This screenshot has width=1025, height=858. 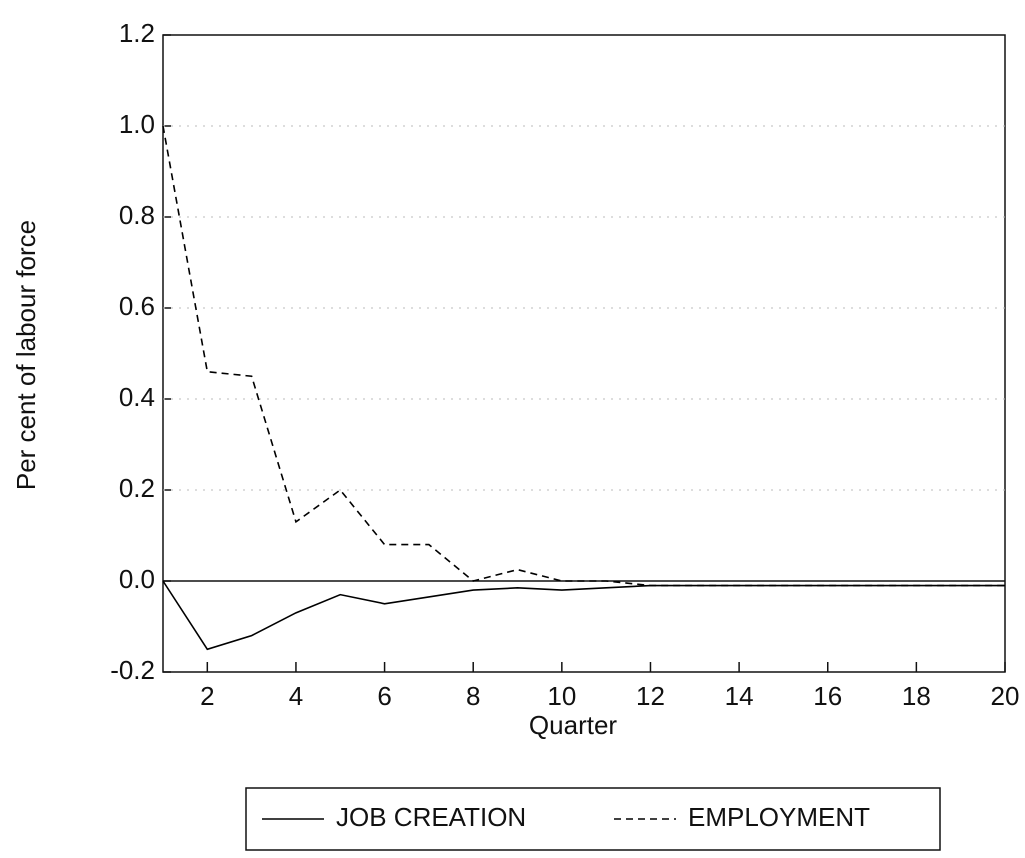 I want to click on x-tick-label: 2, so click(x=207, y=696).